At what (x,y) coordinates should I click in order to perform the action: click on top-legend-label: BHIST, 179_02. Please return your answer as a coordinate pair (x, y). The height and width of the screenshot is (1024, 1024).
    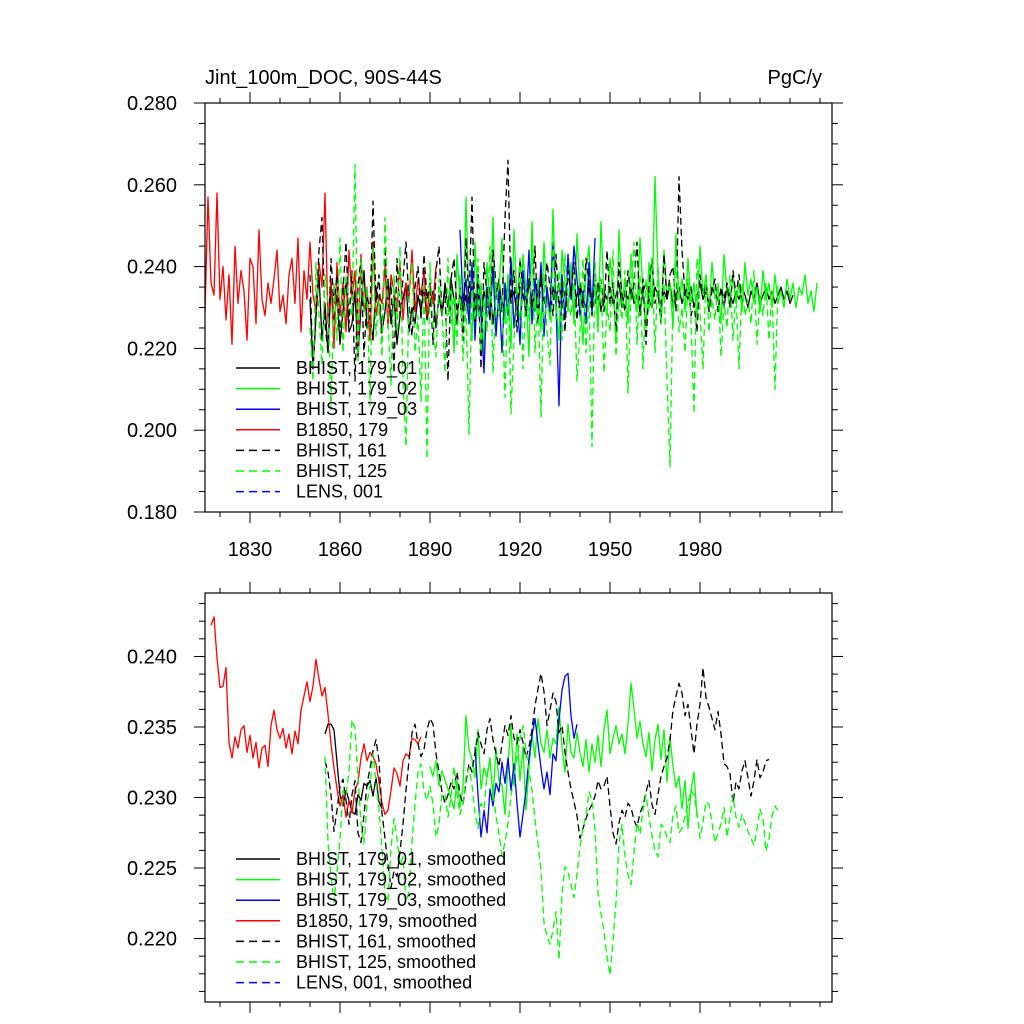
    Looking at the image, I should click on (356, 389).